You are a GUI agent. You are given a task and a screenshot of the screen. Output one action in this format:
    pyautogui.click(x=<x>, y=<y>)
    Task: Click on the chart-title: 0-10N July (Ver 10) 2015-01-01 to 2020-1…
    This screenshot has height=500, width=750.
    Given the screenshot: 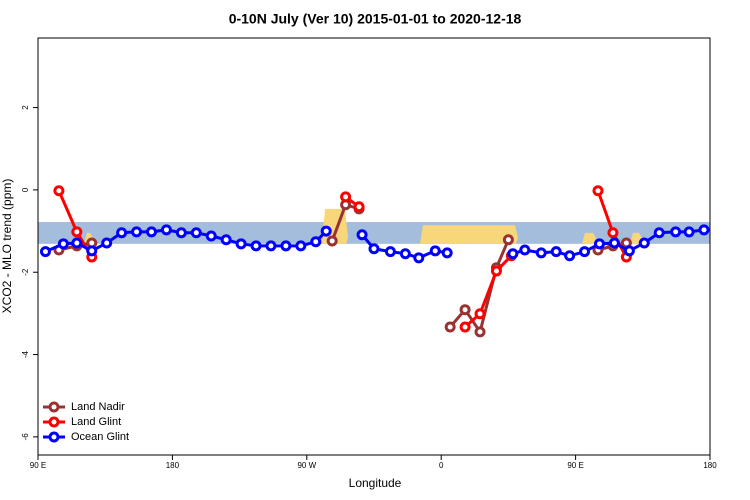 What is the action you would take?
    pyautogui.click(x=375, y=19)
    